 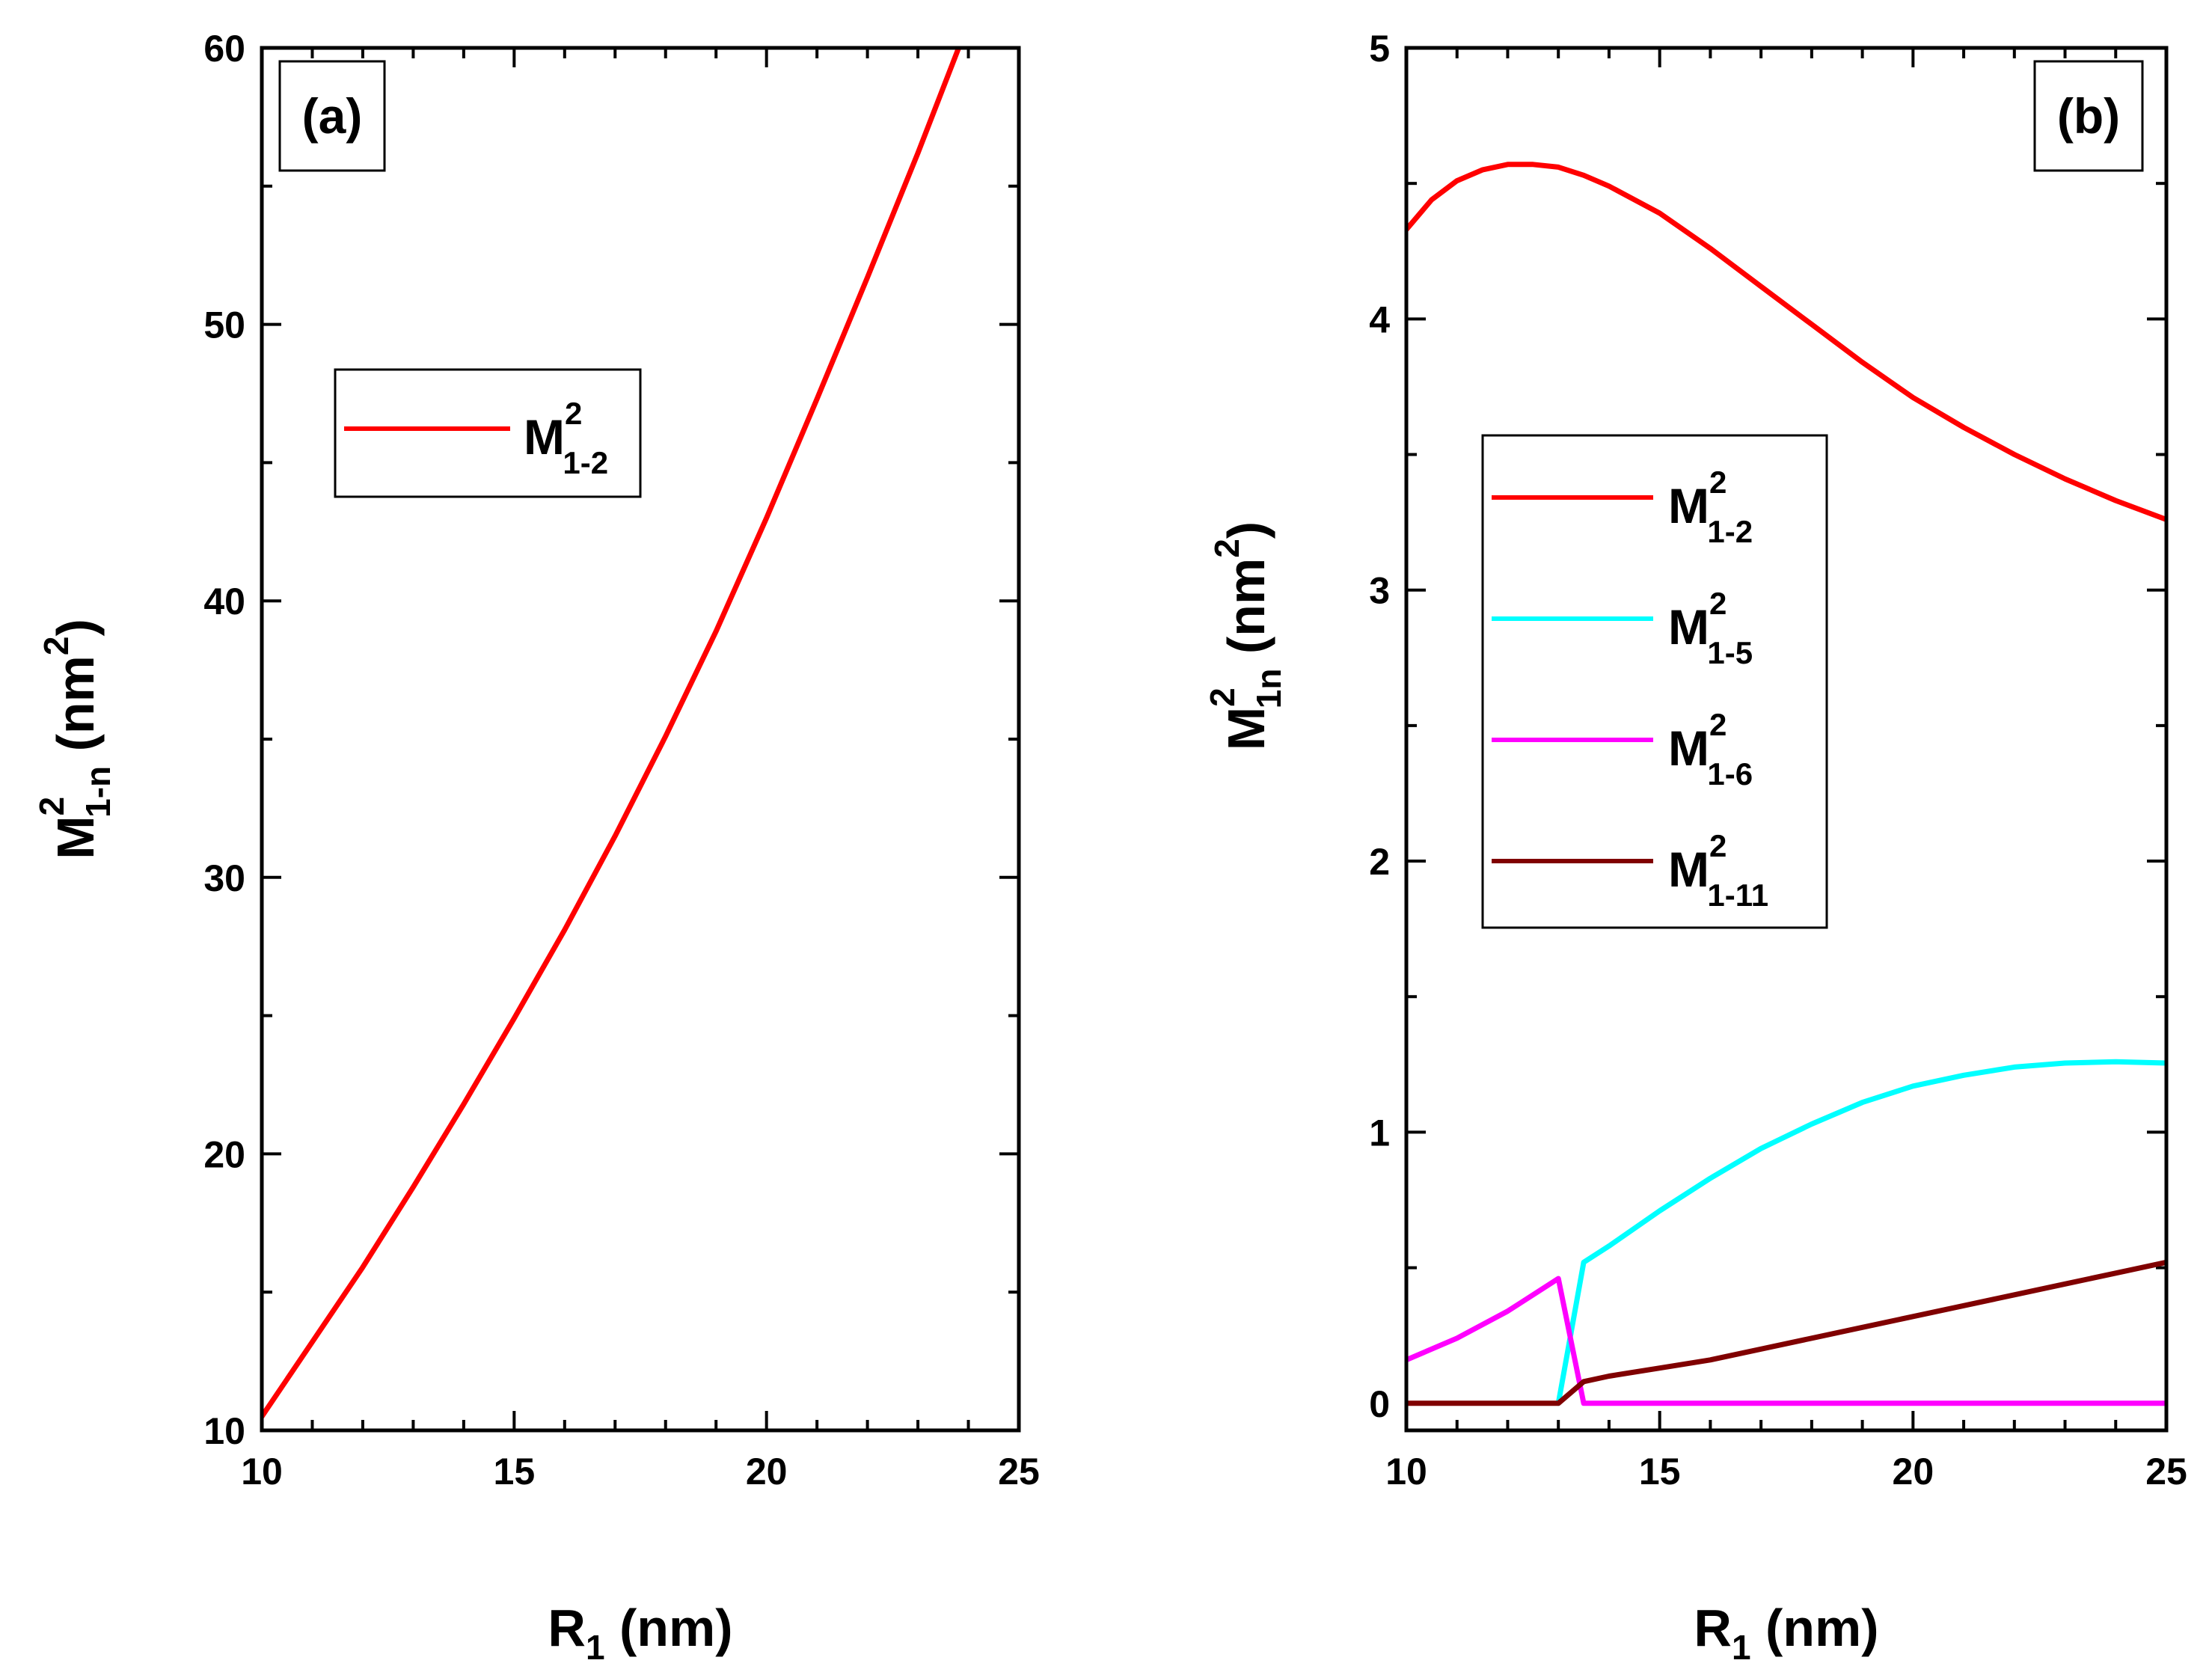 I want to click on panel-a-label: (a), so click(x=332, y=116).